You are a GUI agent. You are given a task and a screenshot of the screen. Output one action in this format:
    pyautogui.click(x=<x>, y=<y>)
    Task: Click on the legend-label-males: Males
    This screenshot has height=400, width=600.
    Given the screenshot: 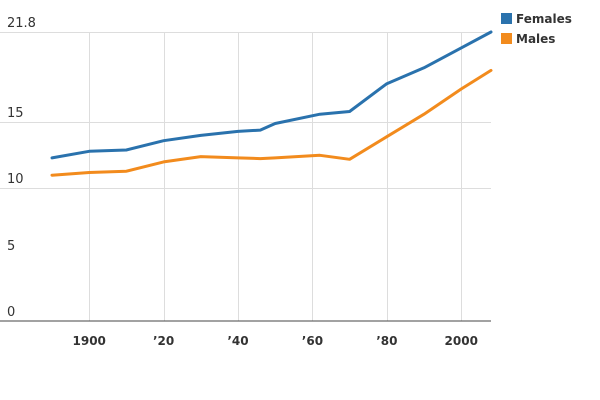 What is the action you would take?
    pyautogui.click(x=535, y=39)
    